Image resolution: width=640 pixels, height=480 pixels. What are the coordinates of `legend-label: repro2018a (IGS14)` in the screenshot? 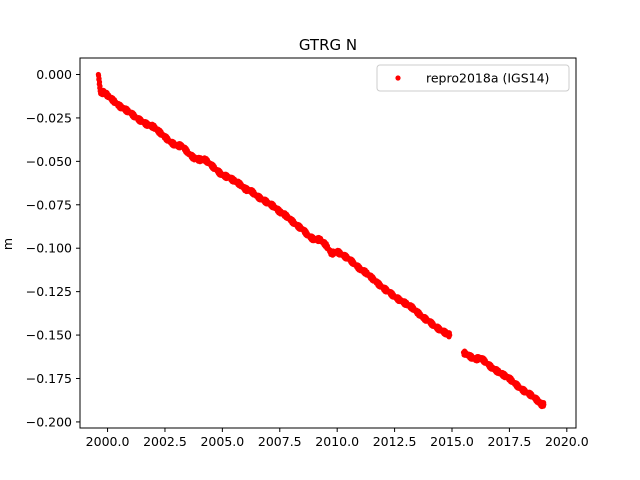 It's located at (487, 78).